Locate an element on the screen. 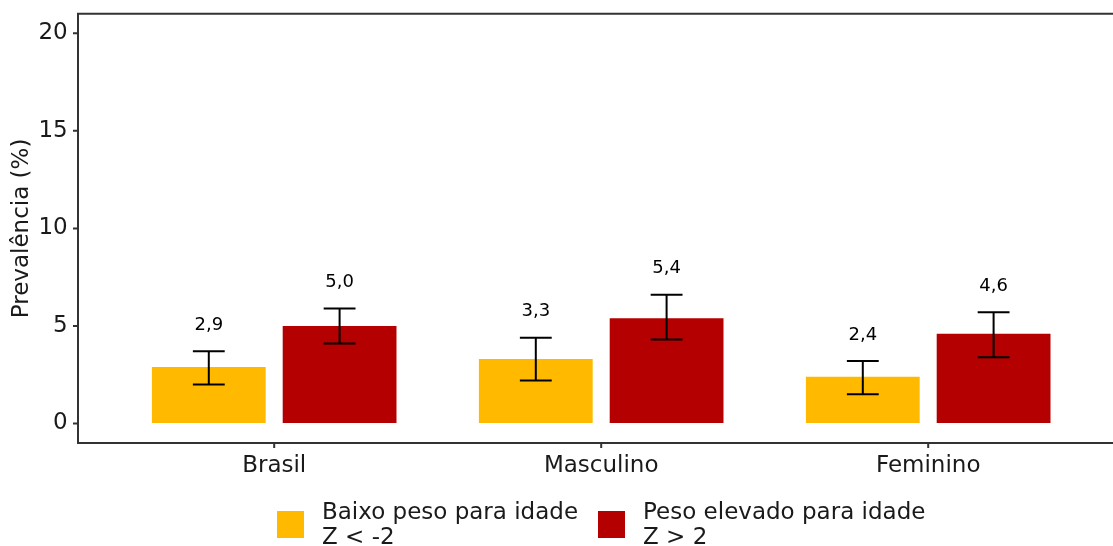 Image resolution: width=1113 pixels, height=546 pixels. y-tick-label: 5 is located at coordinates (60, 323).